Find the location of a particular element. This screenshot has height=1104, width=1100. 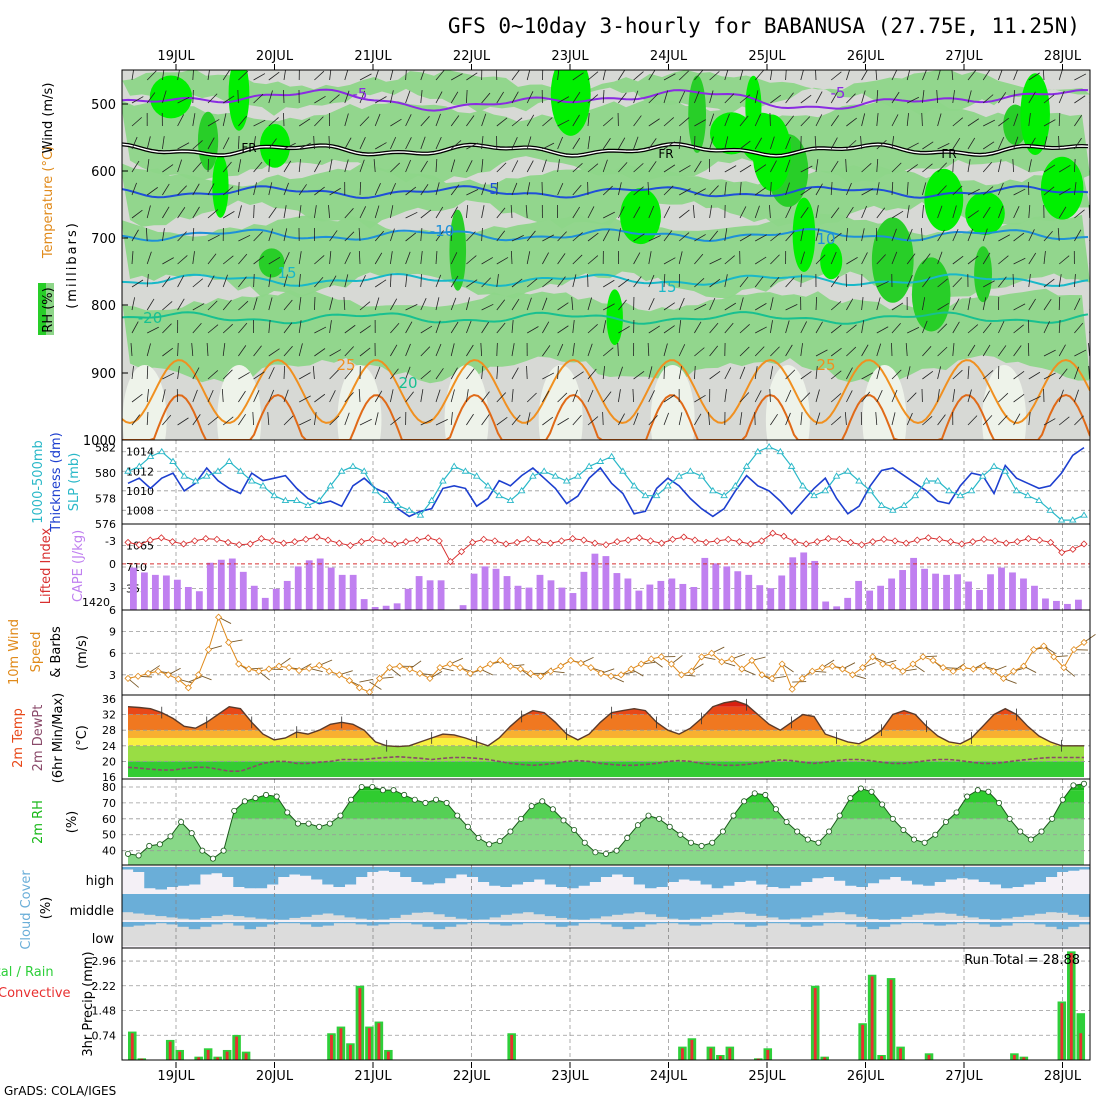

ylabel-precip1: Total / Rain is located at coordinates (27, 972).